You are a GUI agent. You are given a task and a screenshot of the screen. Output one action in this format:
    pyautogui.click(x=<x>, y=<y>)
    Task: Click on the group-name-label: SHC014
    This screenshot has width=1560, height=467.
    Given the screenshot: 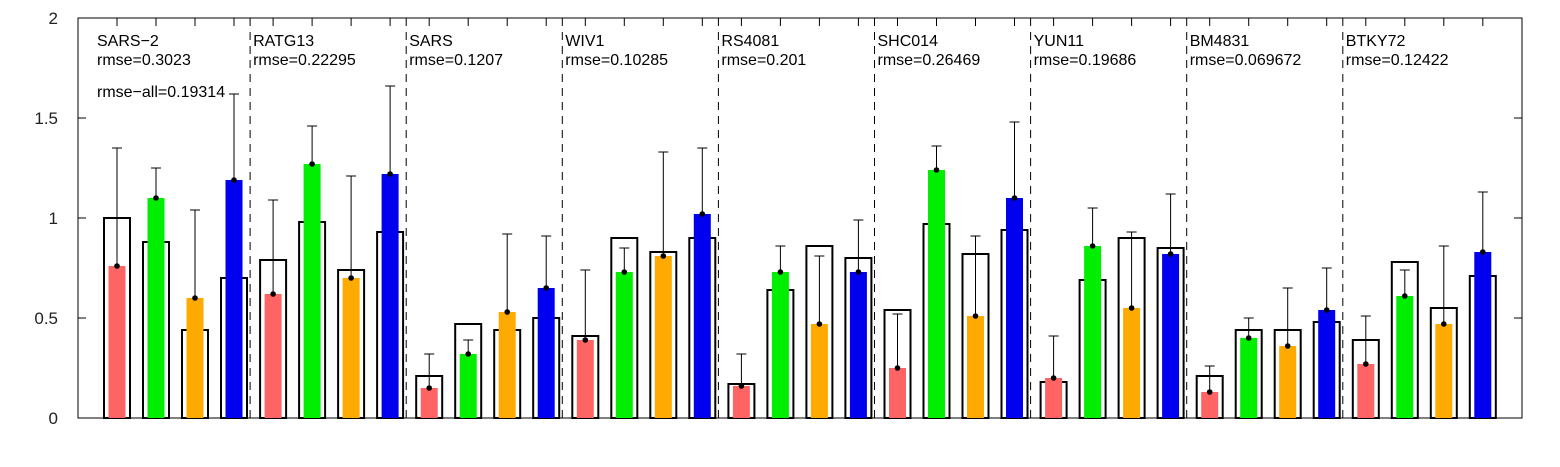 What is the action you would take?
    pyautogui.click(x=908, y=41)
    